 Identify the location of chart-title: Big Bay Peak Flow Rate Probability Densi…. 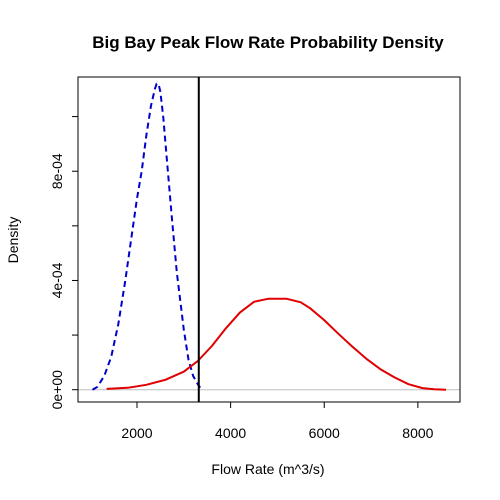
(268, 42).